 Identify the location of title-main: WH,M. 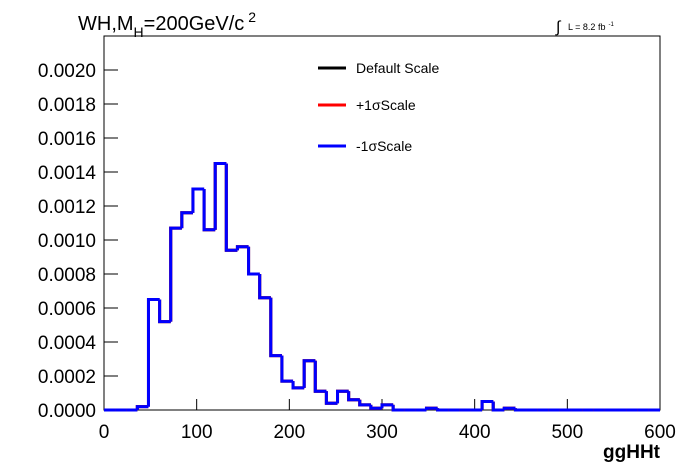
(106, 24).